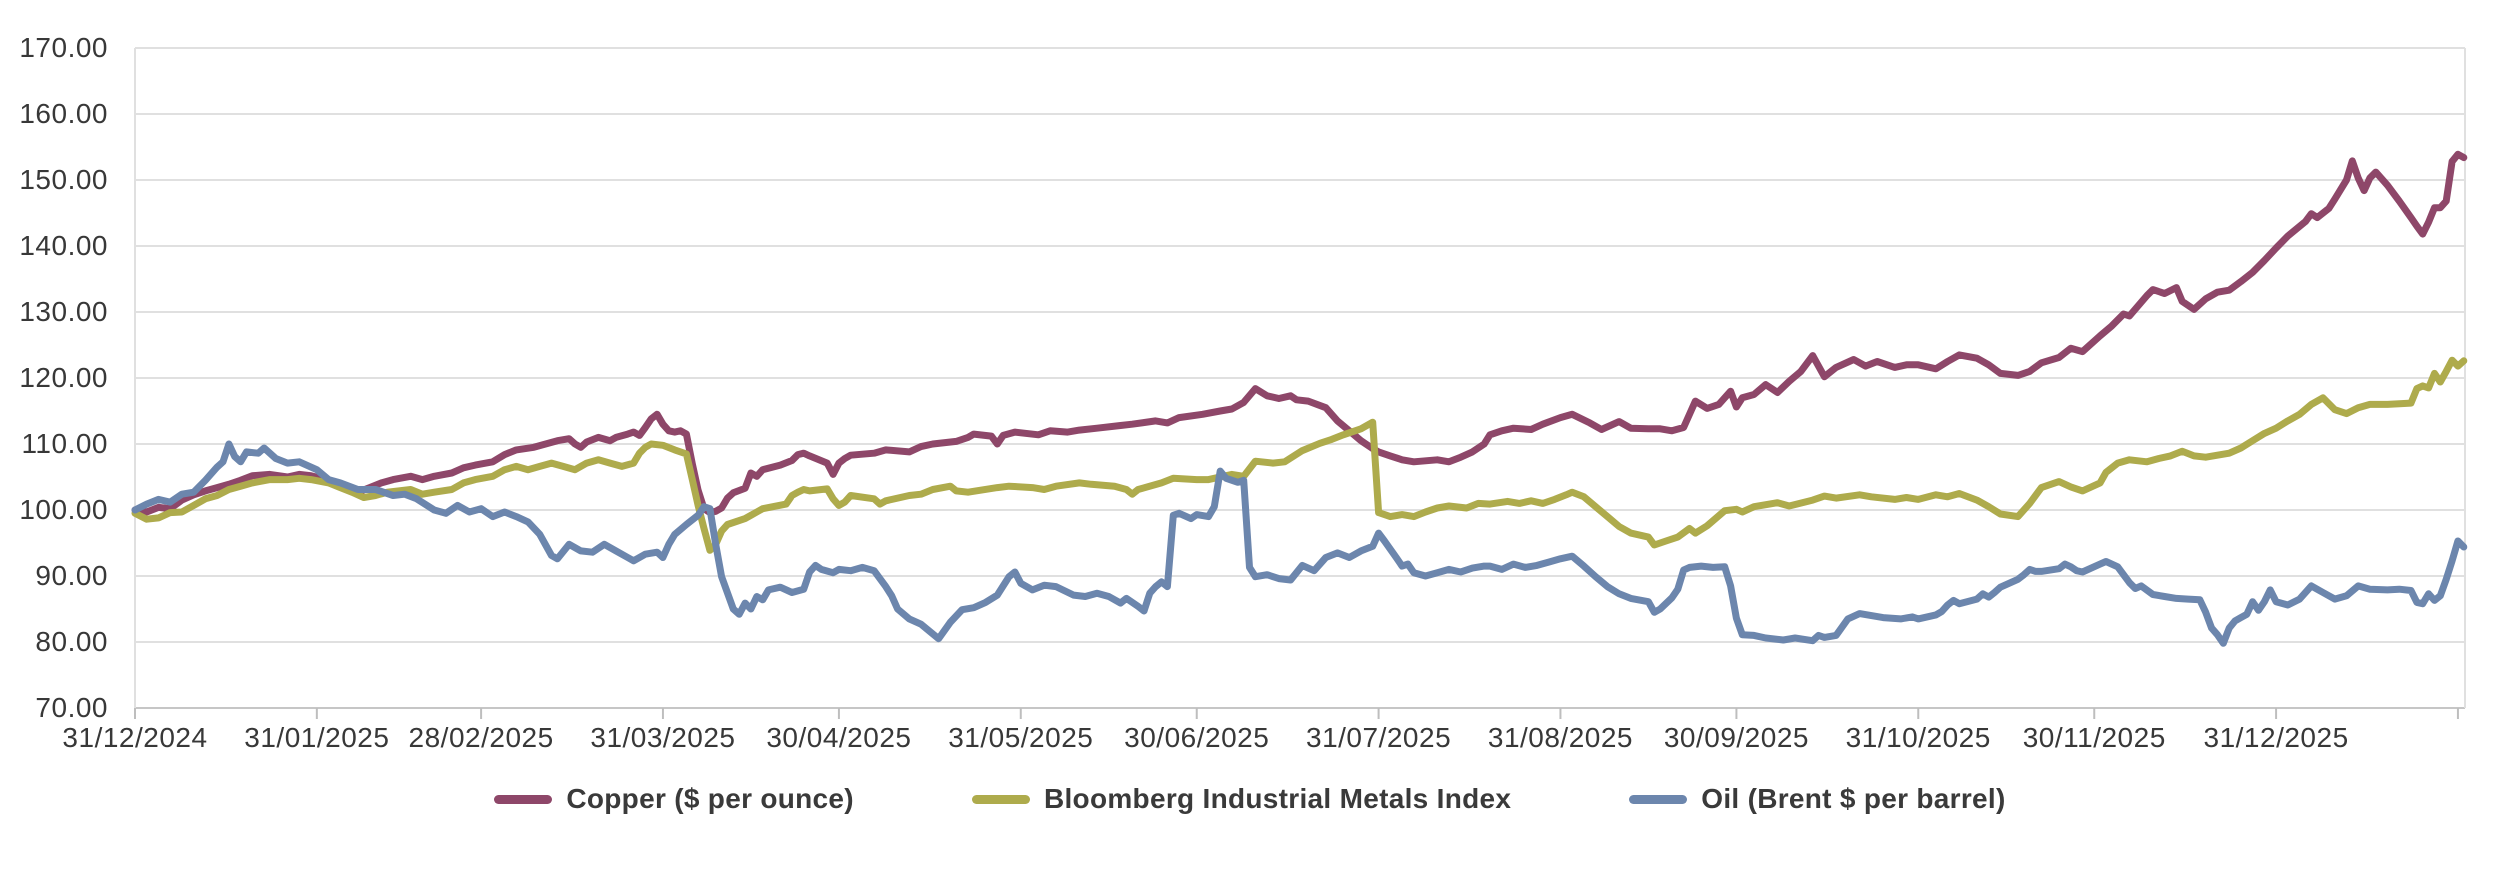  What do you see at coordinates (2094, 737) in the screenshot?
I see `x-axis-label-30/11/2025: 30/11/2025` at bounding box center [2094, 737].